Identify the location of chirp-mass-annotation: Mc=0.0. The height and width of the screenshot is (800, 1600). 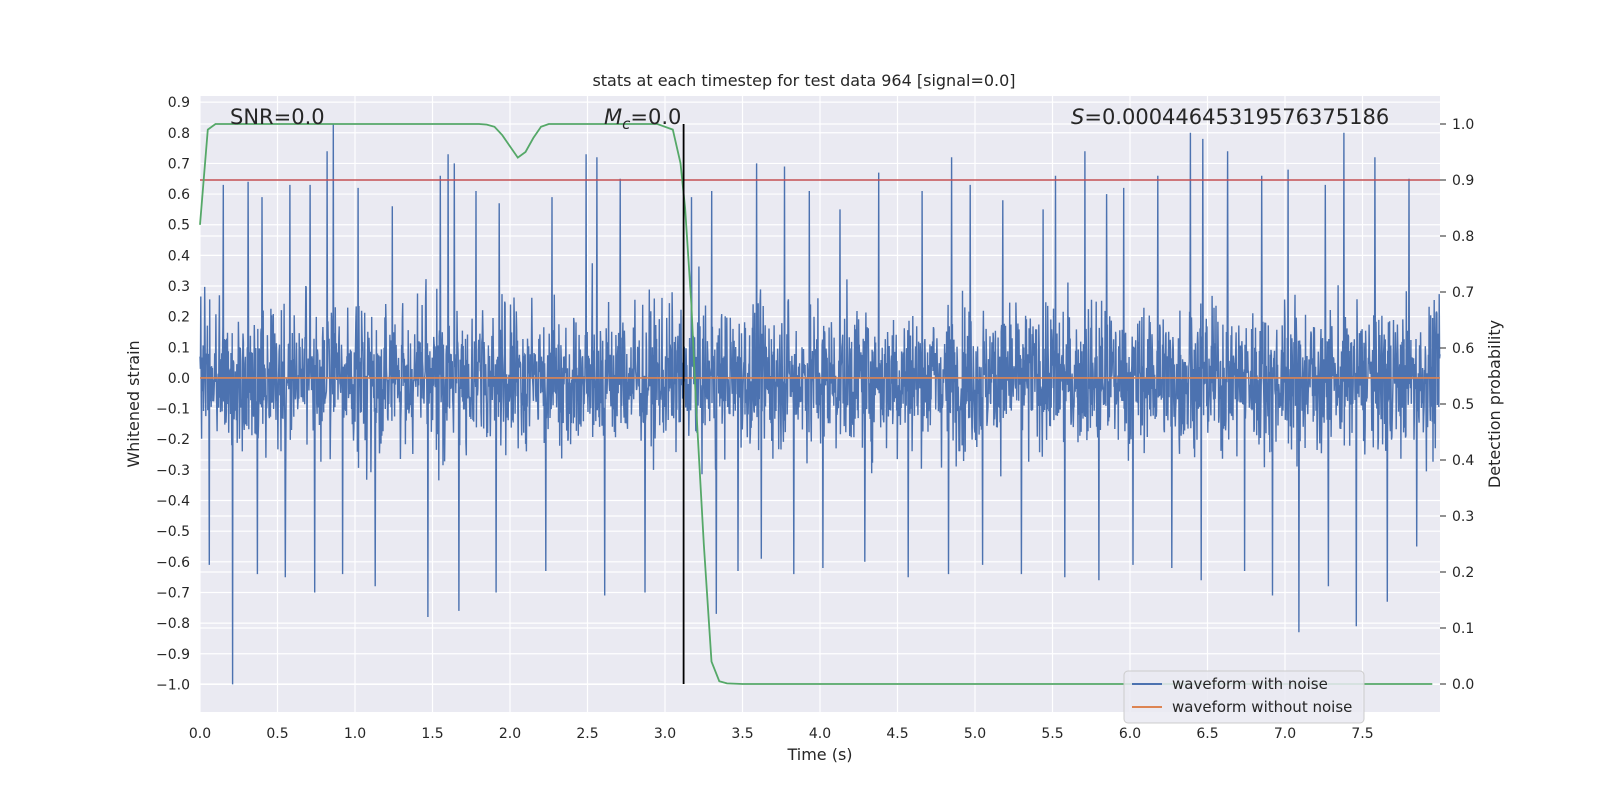
(642, 119).